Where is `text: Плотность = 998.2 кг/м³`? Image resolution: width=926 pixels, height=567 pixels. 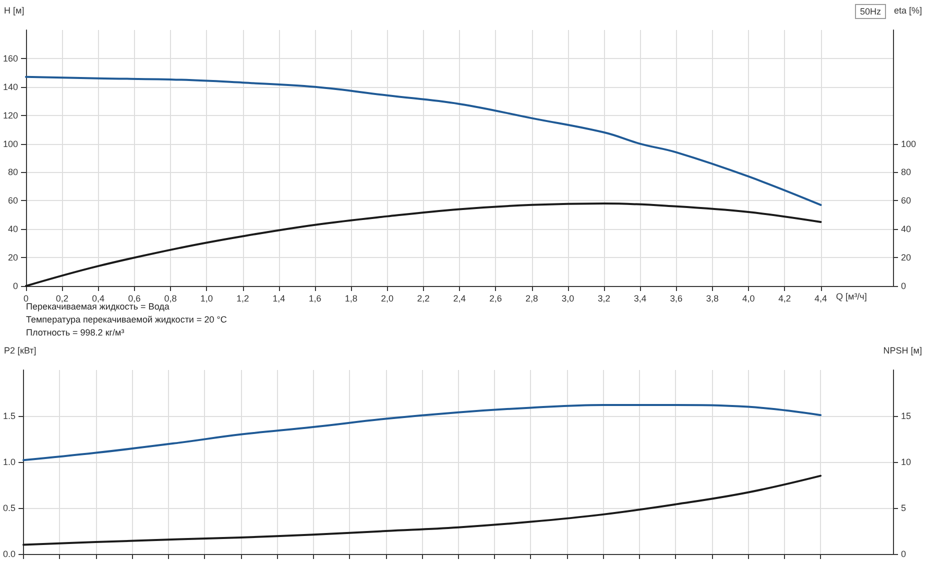
text: Плотность = 998.2 кг/м³ is located at coordinates (75, 333).